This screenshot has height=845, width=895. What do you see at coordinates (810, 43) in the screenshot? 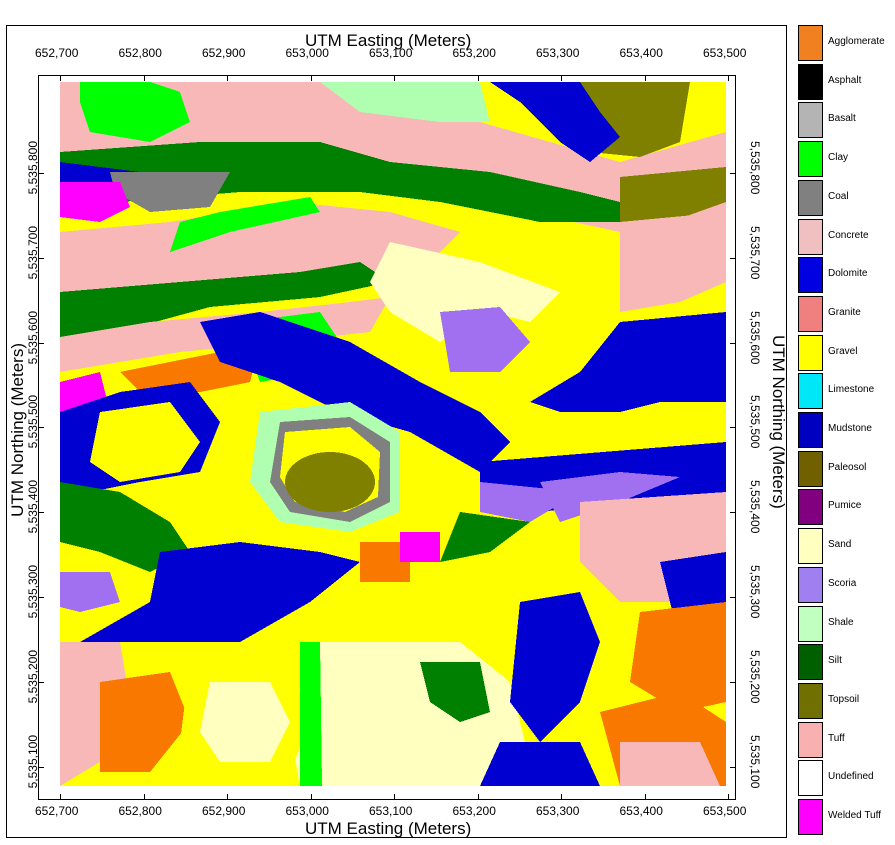
I see `agglomerate-pattern-icon` at bounding box center [810, 43].